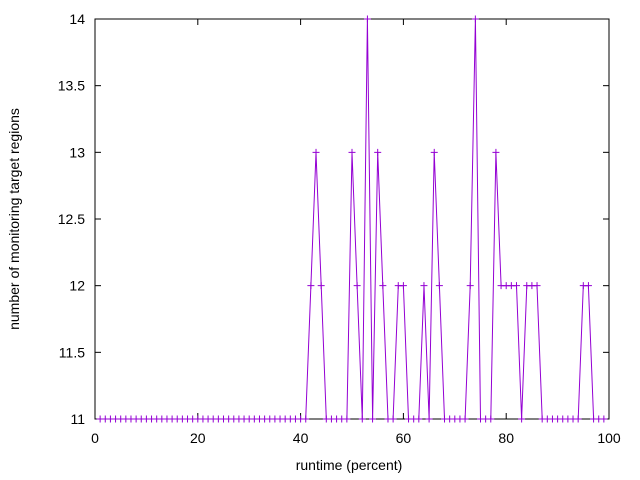 Image resolution: width=640 pixels, height=480 pixels. What do you see at coordinates (71, 86) in the screenshot?
I see `y-tick-label: 13.5` at bounding box center [71, 86].